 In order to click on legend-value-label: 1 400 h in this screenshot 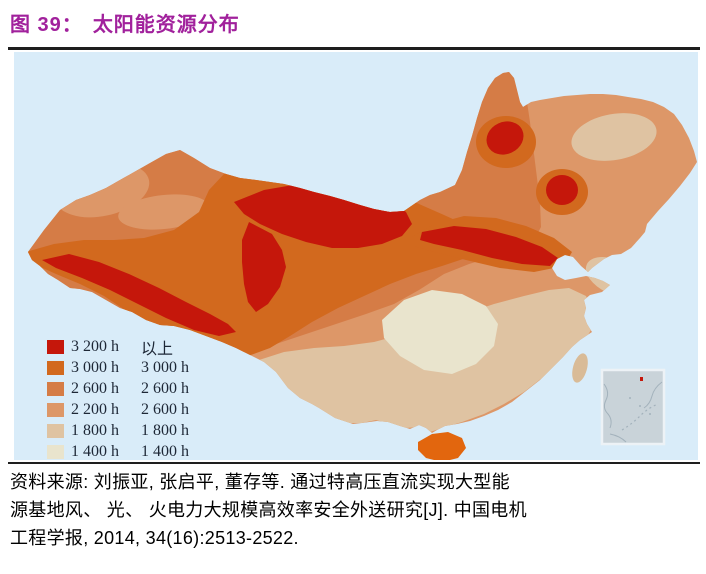, I will do `click(95, 451)`.